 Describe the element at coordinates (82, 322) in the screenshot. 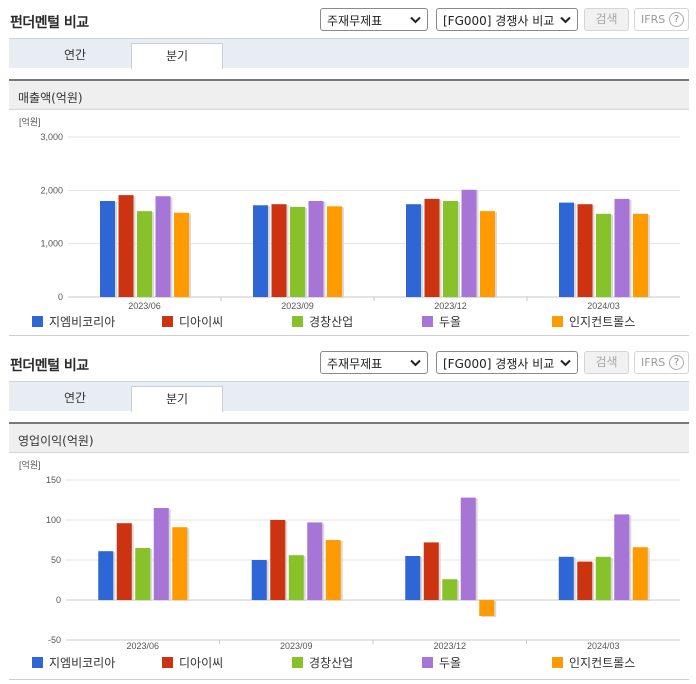

I see `legend-label: 지엠비코리아` at that location.